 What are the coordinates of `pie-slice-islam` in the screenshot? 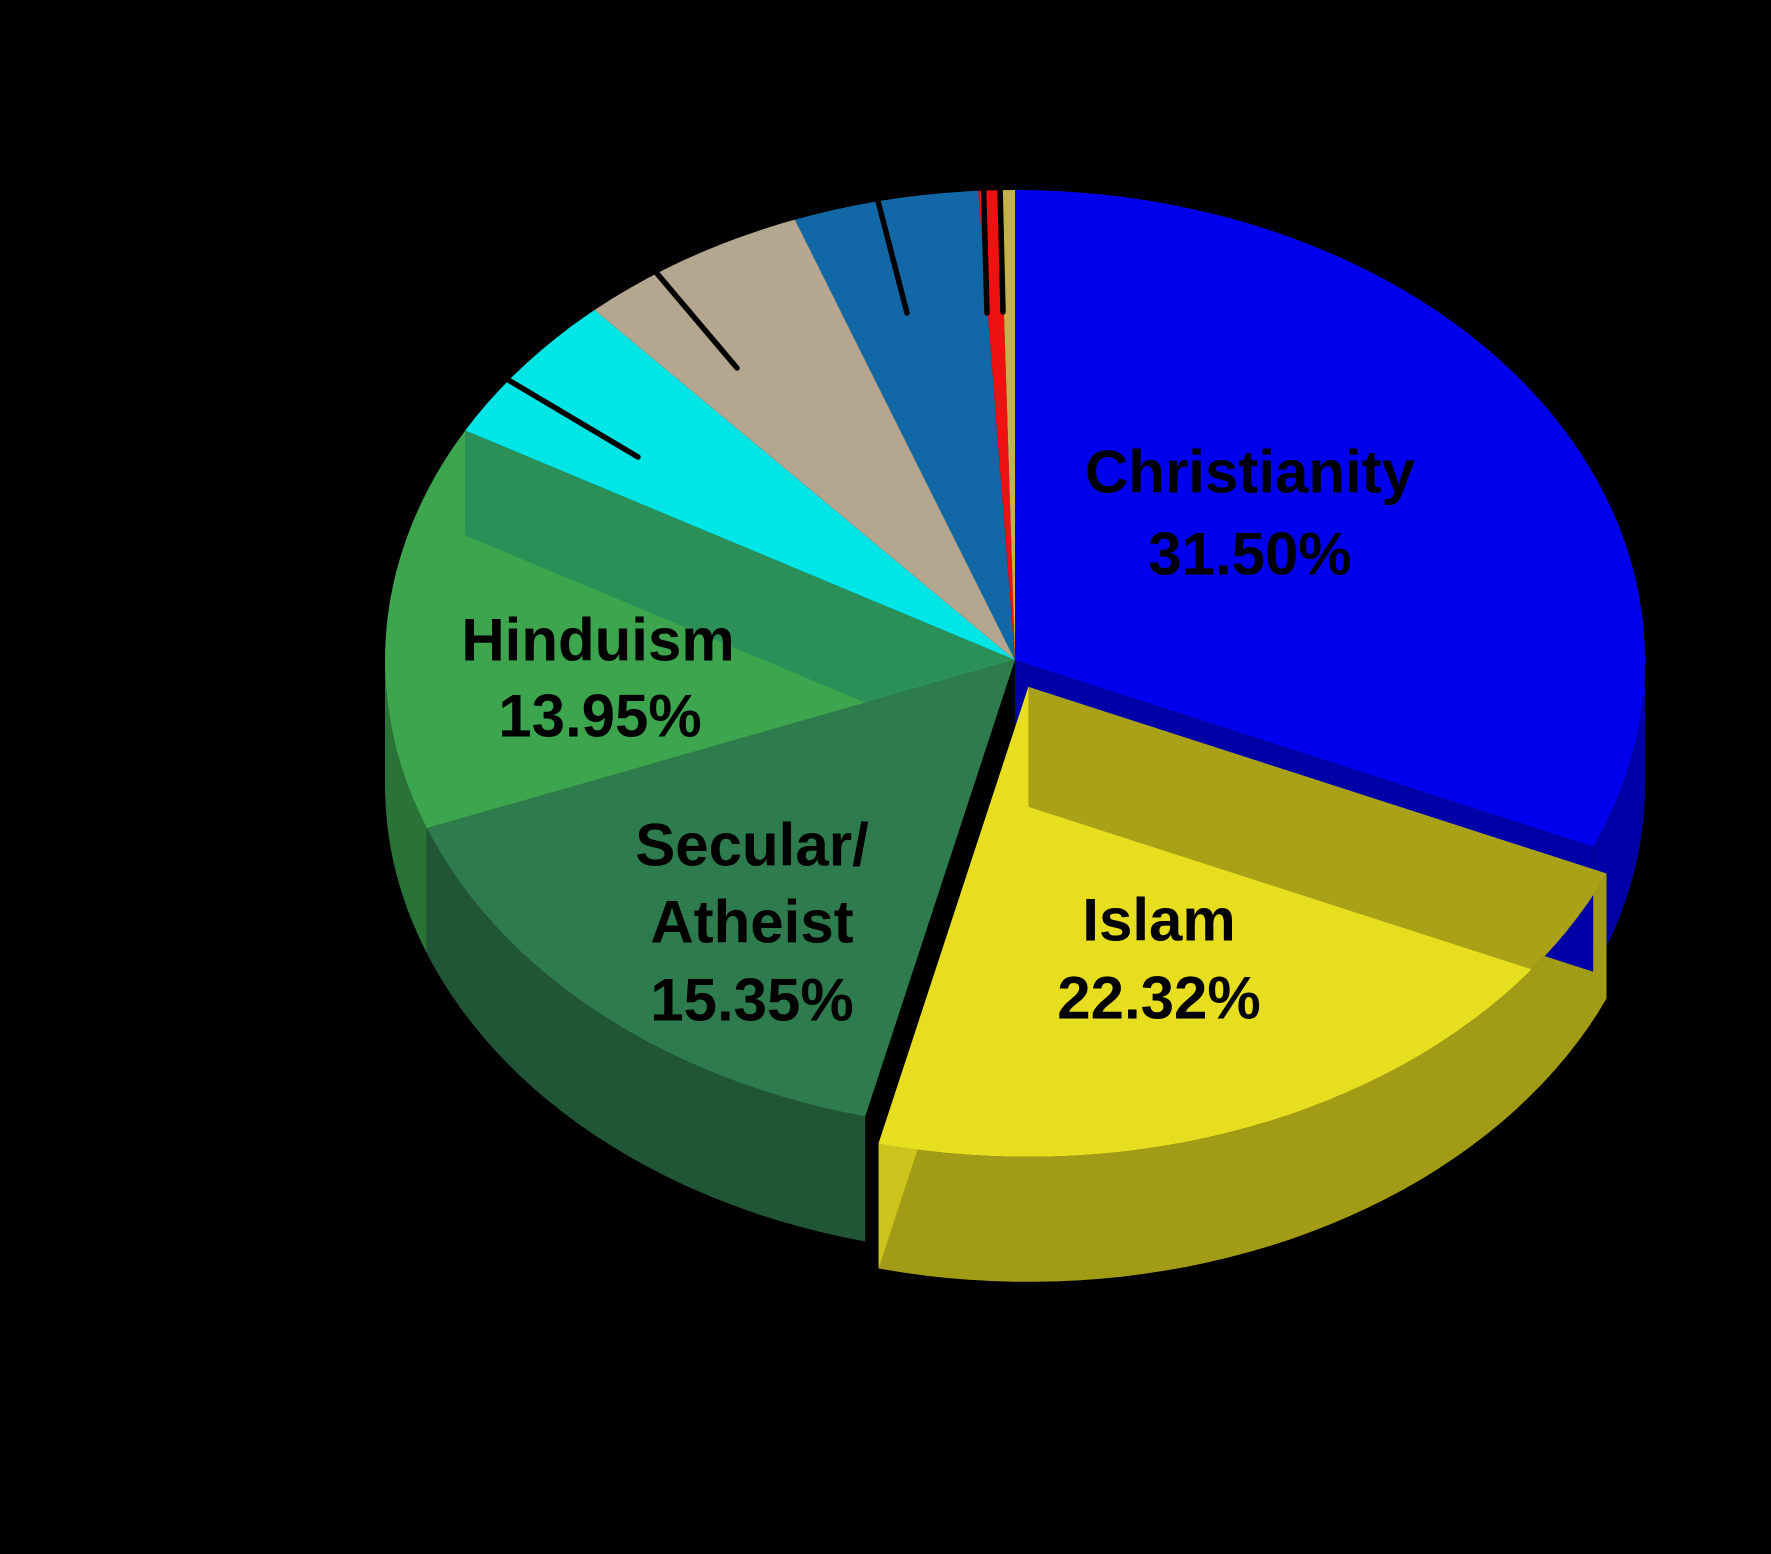 It's located at (1242, 921).